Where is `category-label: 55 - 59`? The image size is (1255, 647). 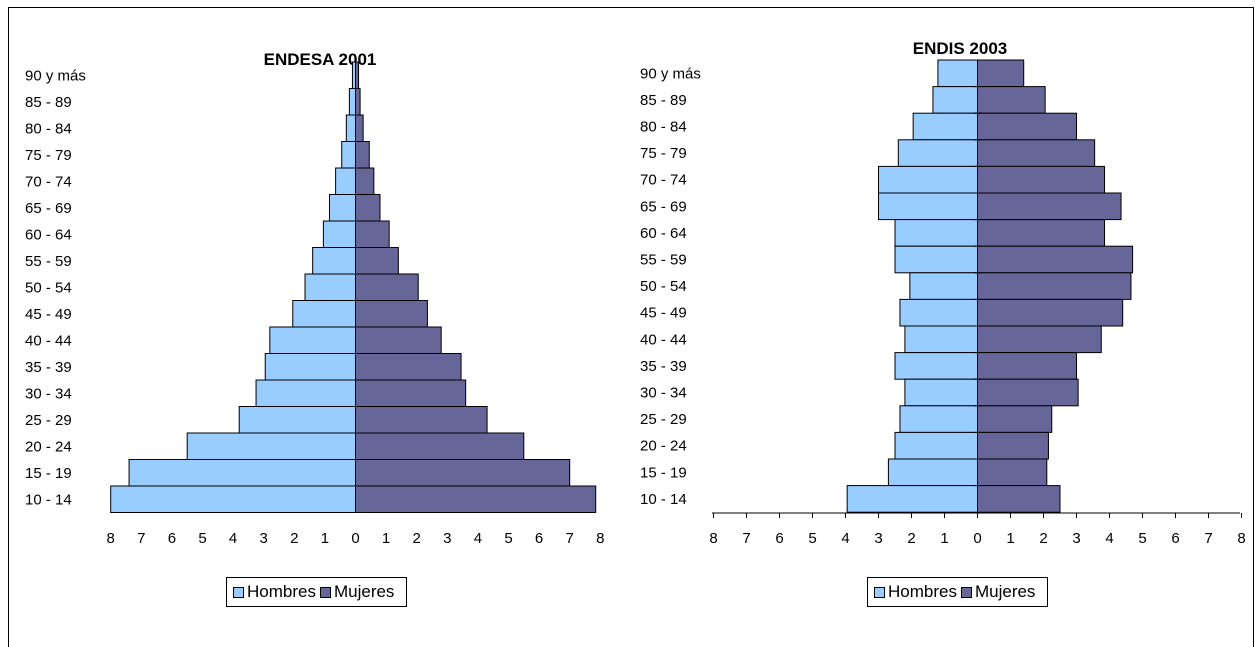 category-label: 55 - 59 is located at coordinates (663, 260).